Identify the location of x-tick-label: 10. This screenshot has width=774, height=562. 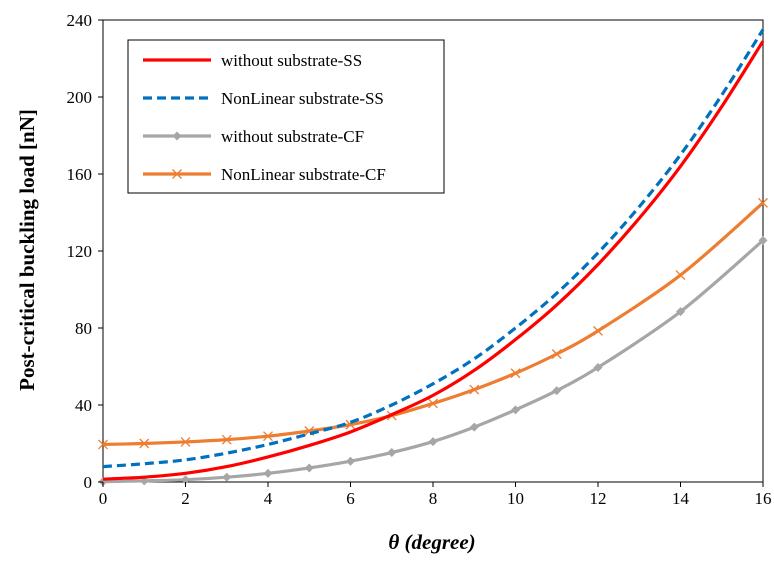
(515, 498).